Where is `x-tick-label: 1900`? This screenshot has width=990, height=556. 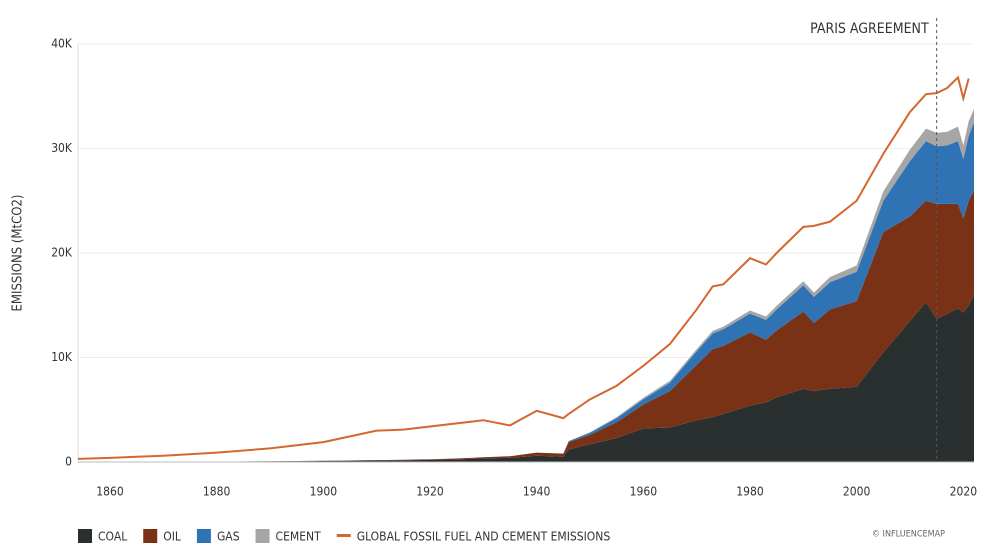
x-tick-label: 1900 is located at coordinates (324, 492).